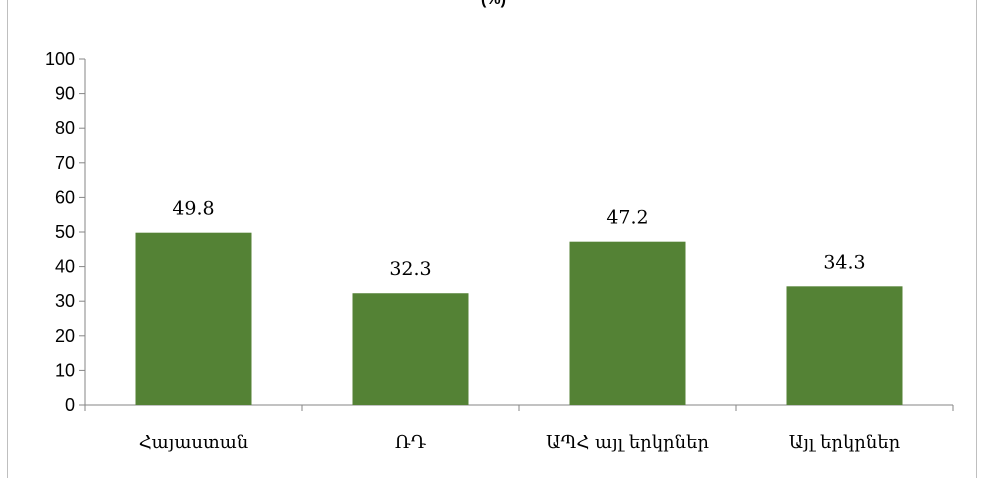  What do you see at coordinates (410, 269) in the screenshot?
I see `data-label: 32.3` at bounding box center [410, 269].